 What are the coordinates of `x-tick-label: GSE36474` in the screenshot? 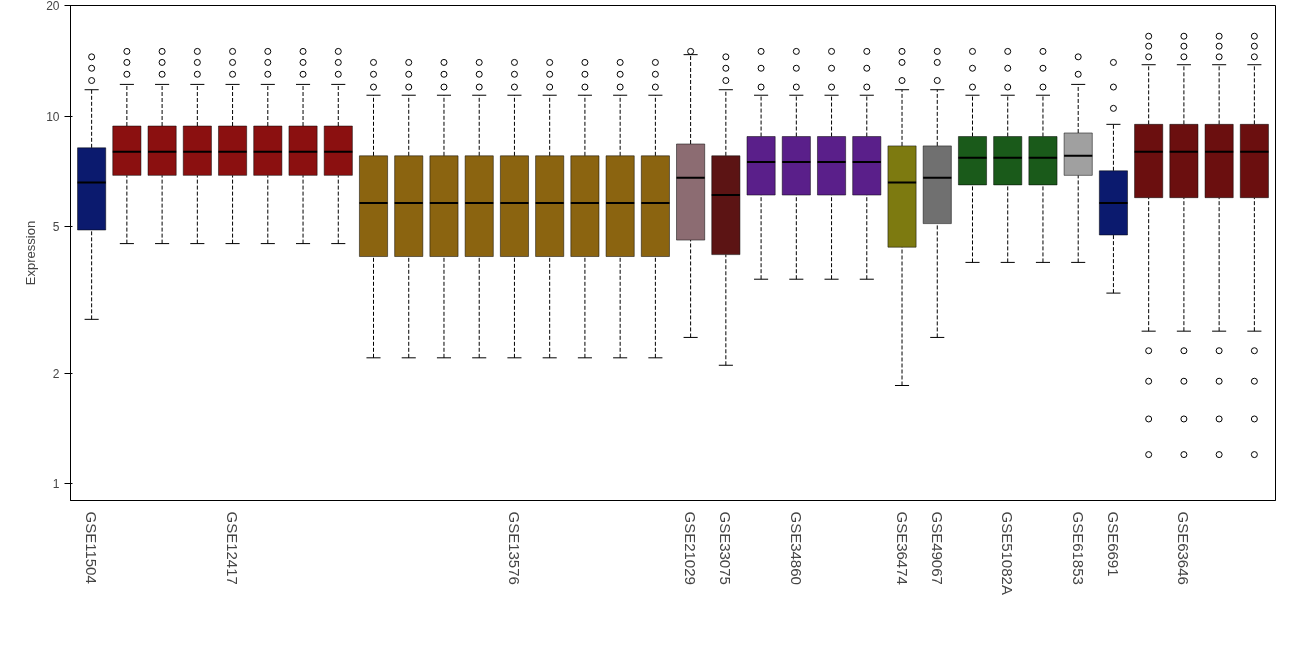 It's located at (902, 548).